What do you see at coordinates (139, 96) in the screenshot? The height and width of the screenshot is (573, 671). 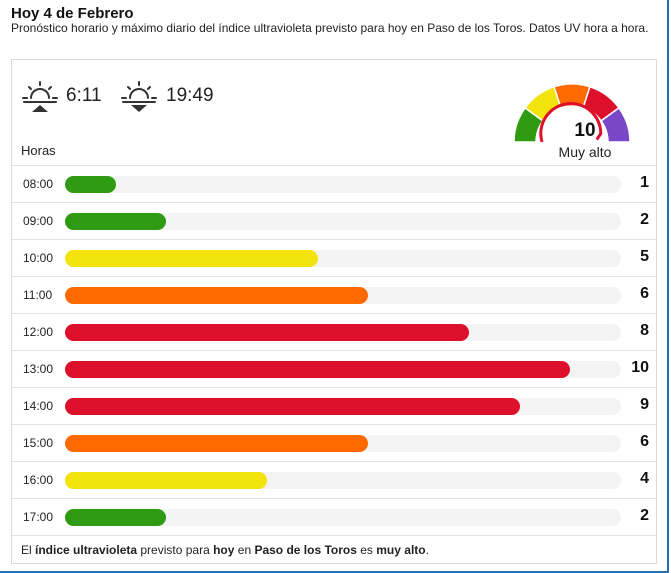 I see `sunset-icon` at bounding box center [139, 96].